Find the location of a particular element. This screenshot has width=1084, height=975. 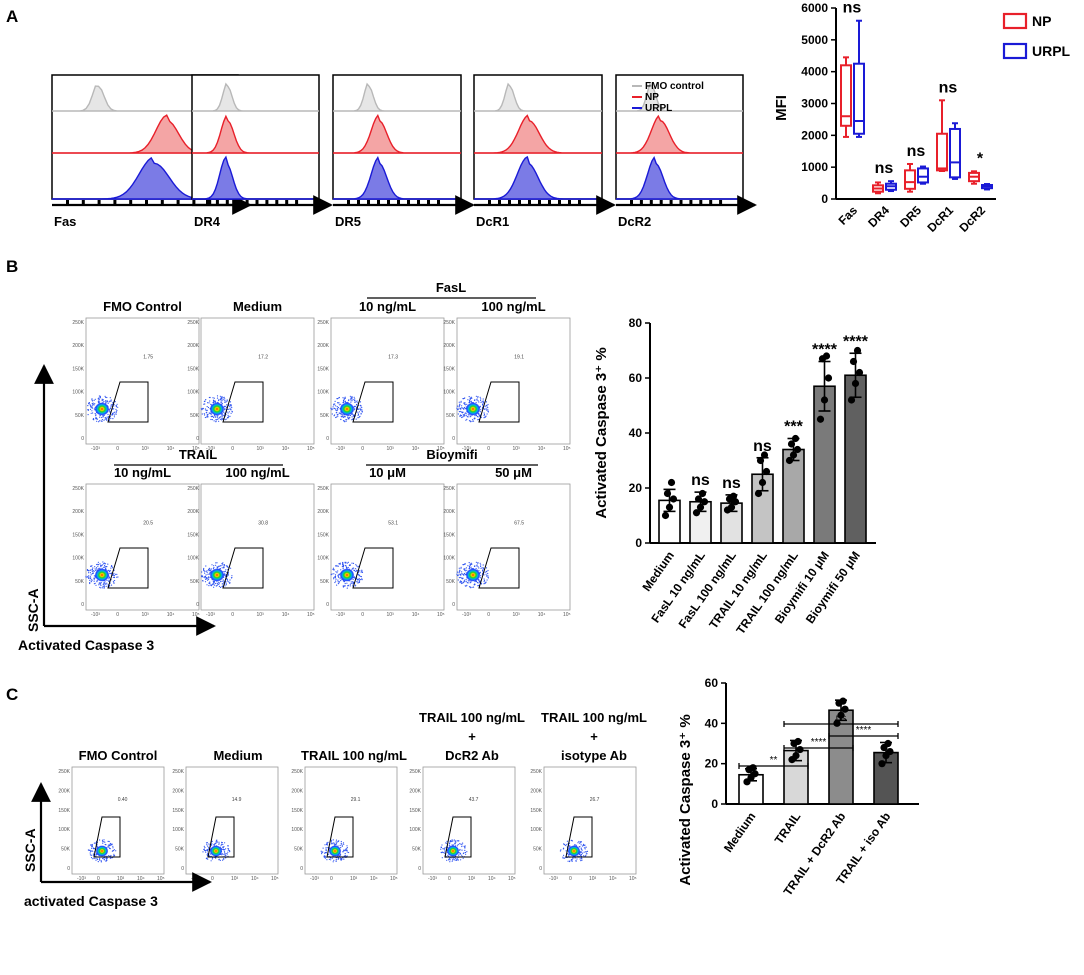

dotplot-y-tick: 50K is located at coordinates (451, 582).